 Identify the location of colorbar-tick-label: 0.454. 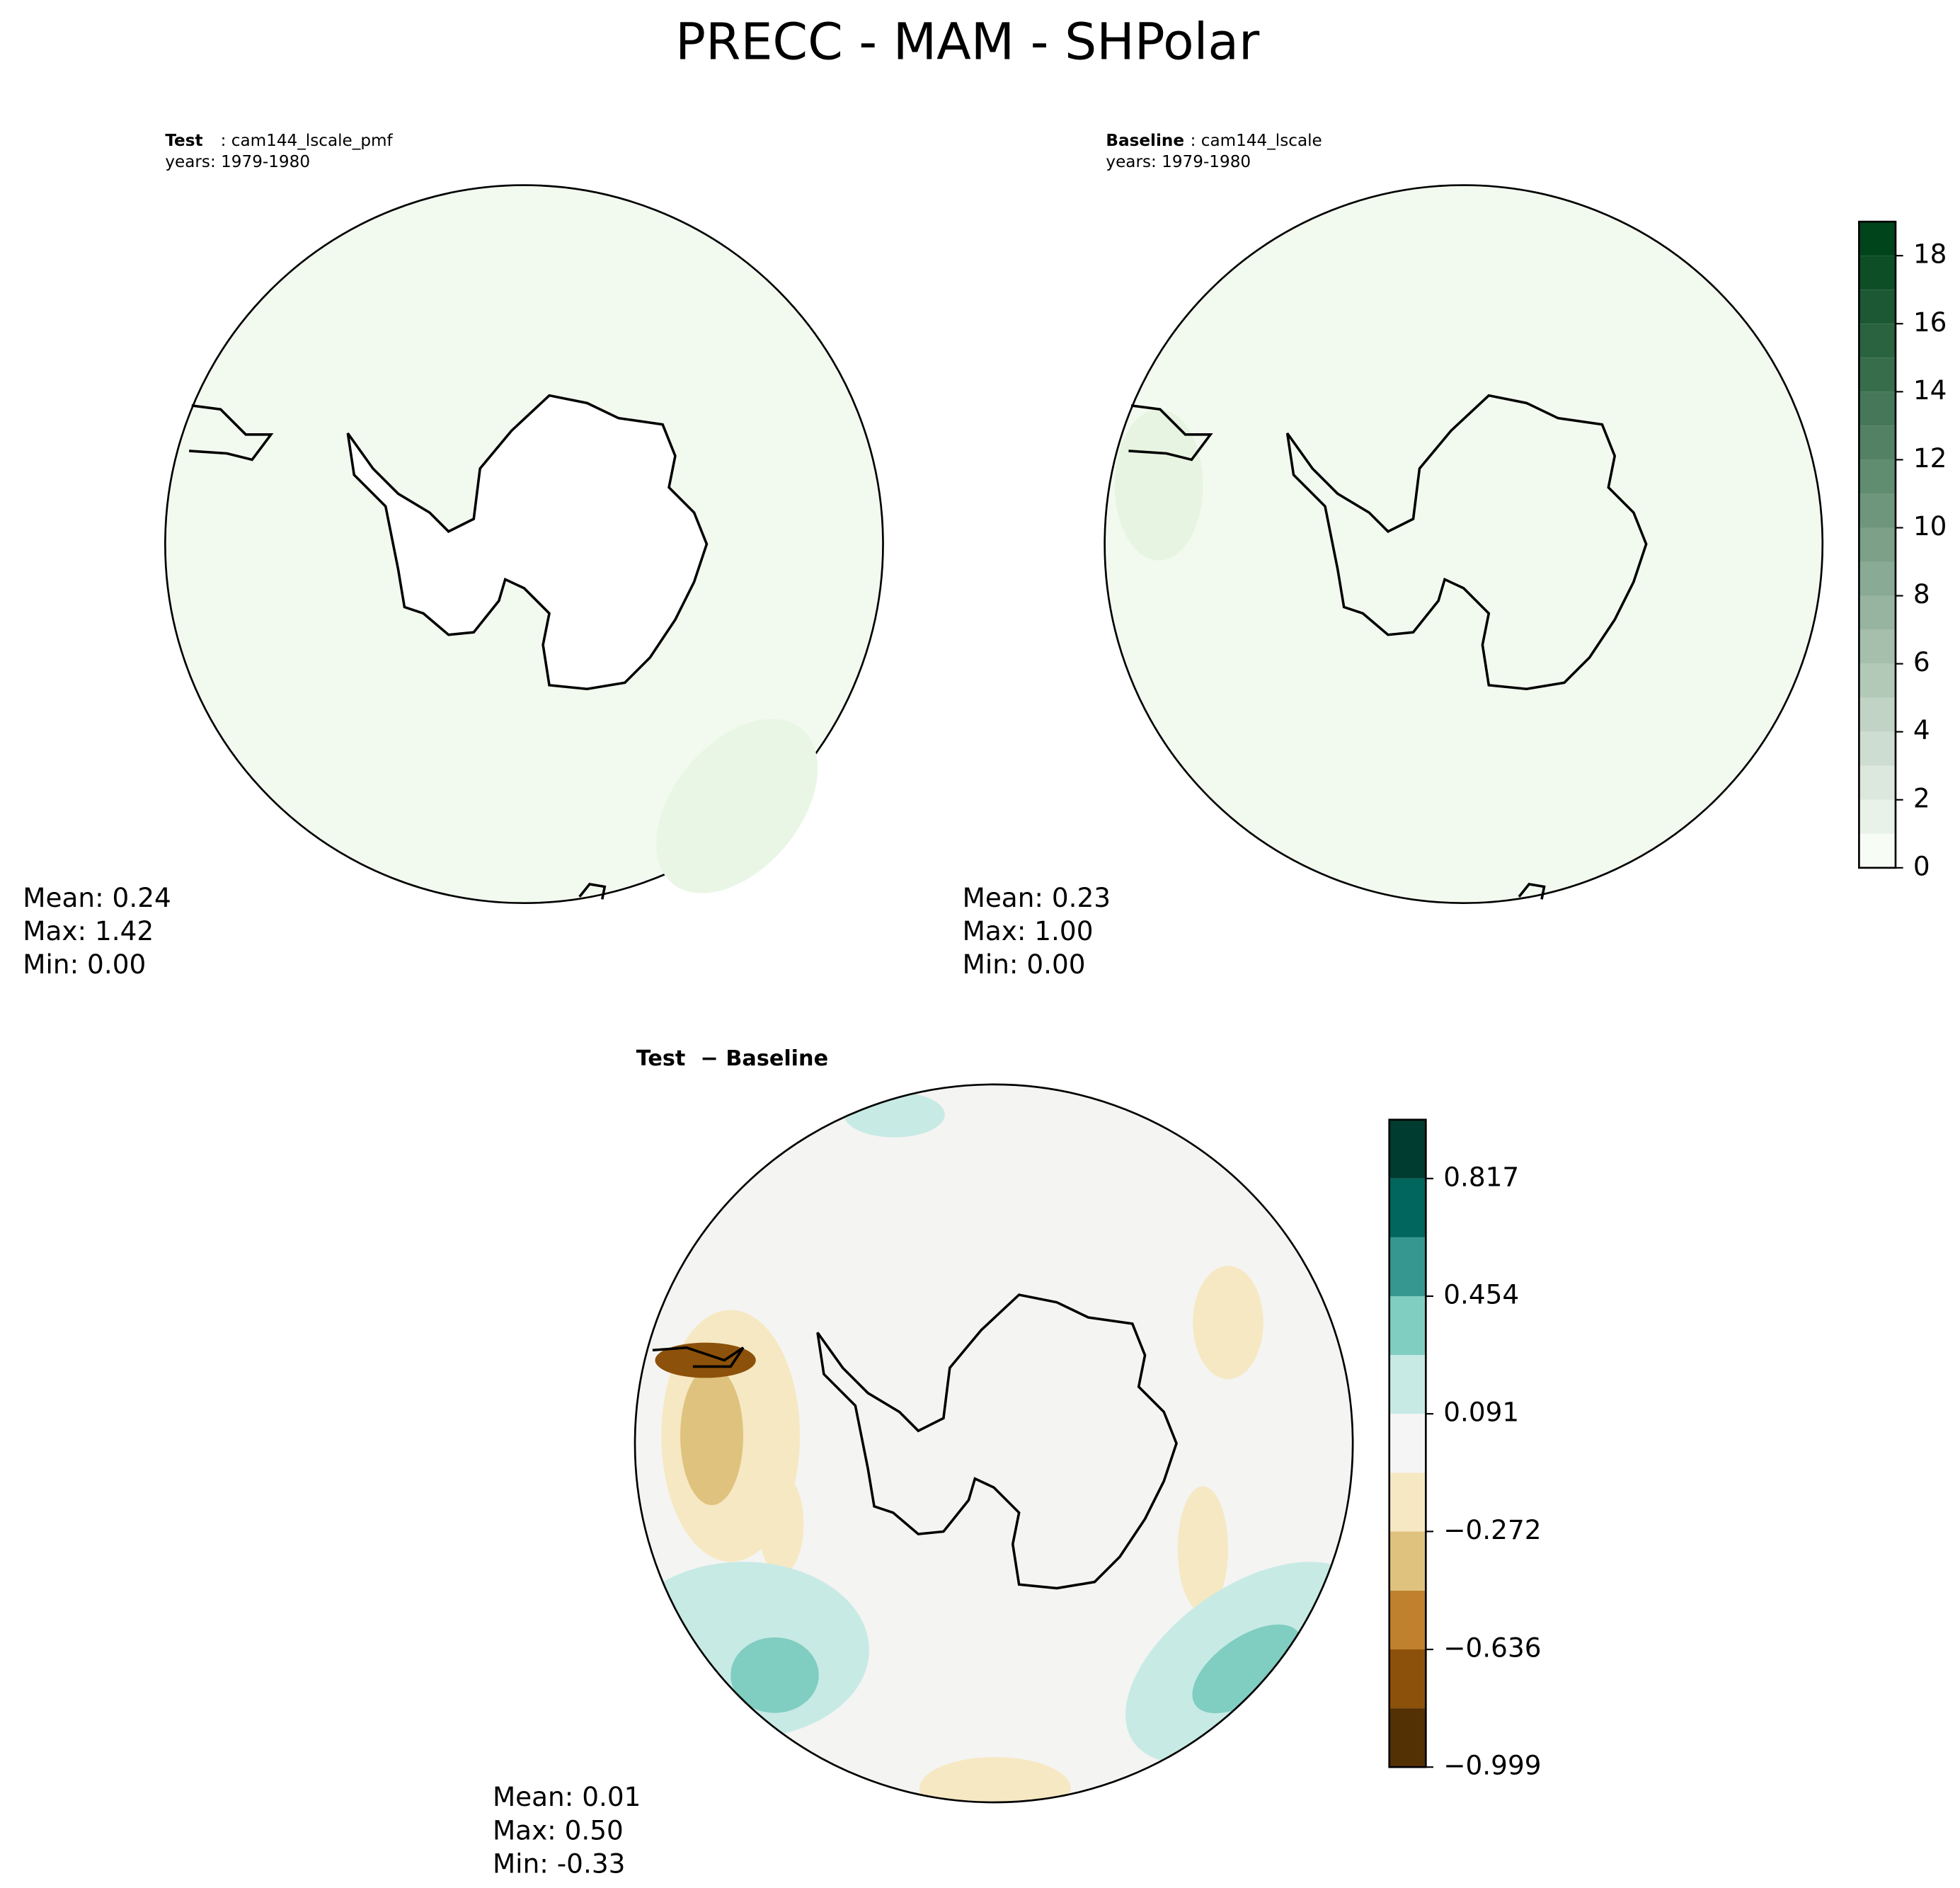
(1481, 1294).